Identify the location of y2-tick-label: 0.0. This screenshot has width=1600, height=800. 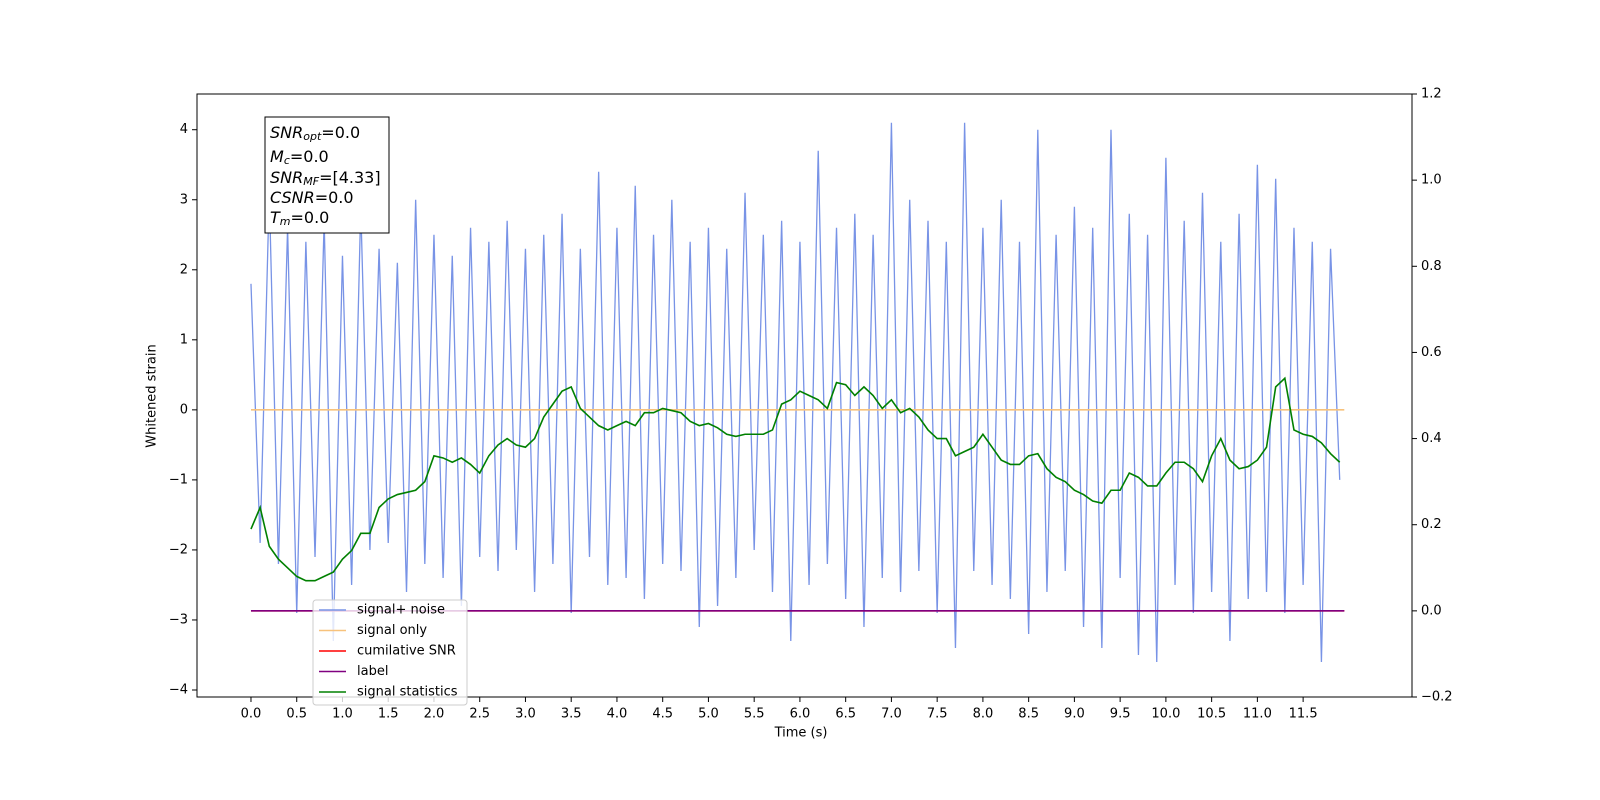
(1431, 610).